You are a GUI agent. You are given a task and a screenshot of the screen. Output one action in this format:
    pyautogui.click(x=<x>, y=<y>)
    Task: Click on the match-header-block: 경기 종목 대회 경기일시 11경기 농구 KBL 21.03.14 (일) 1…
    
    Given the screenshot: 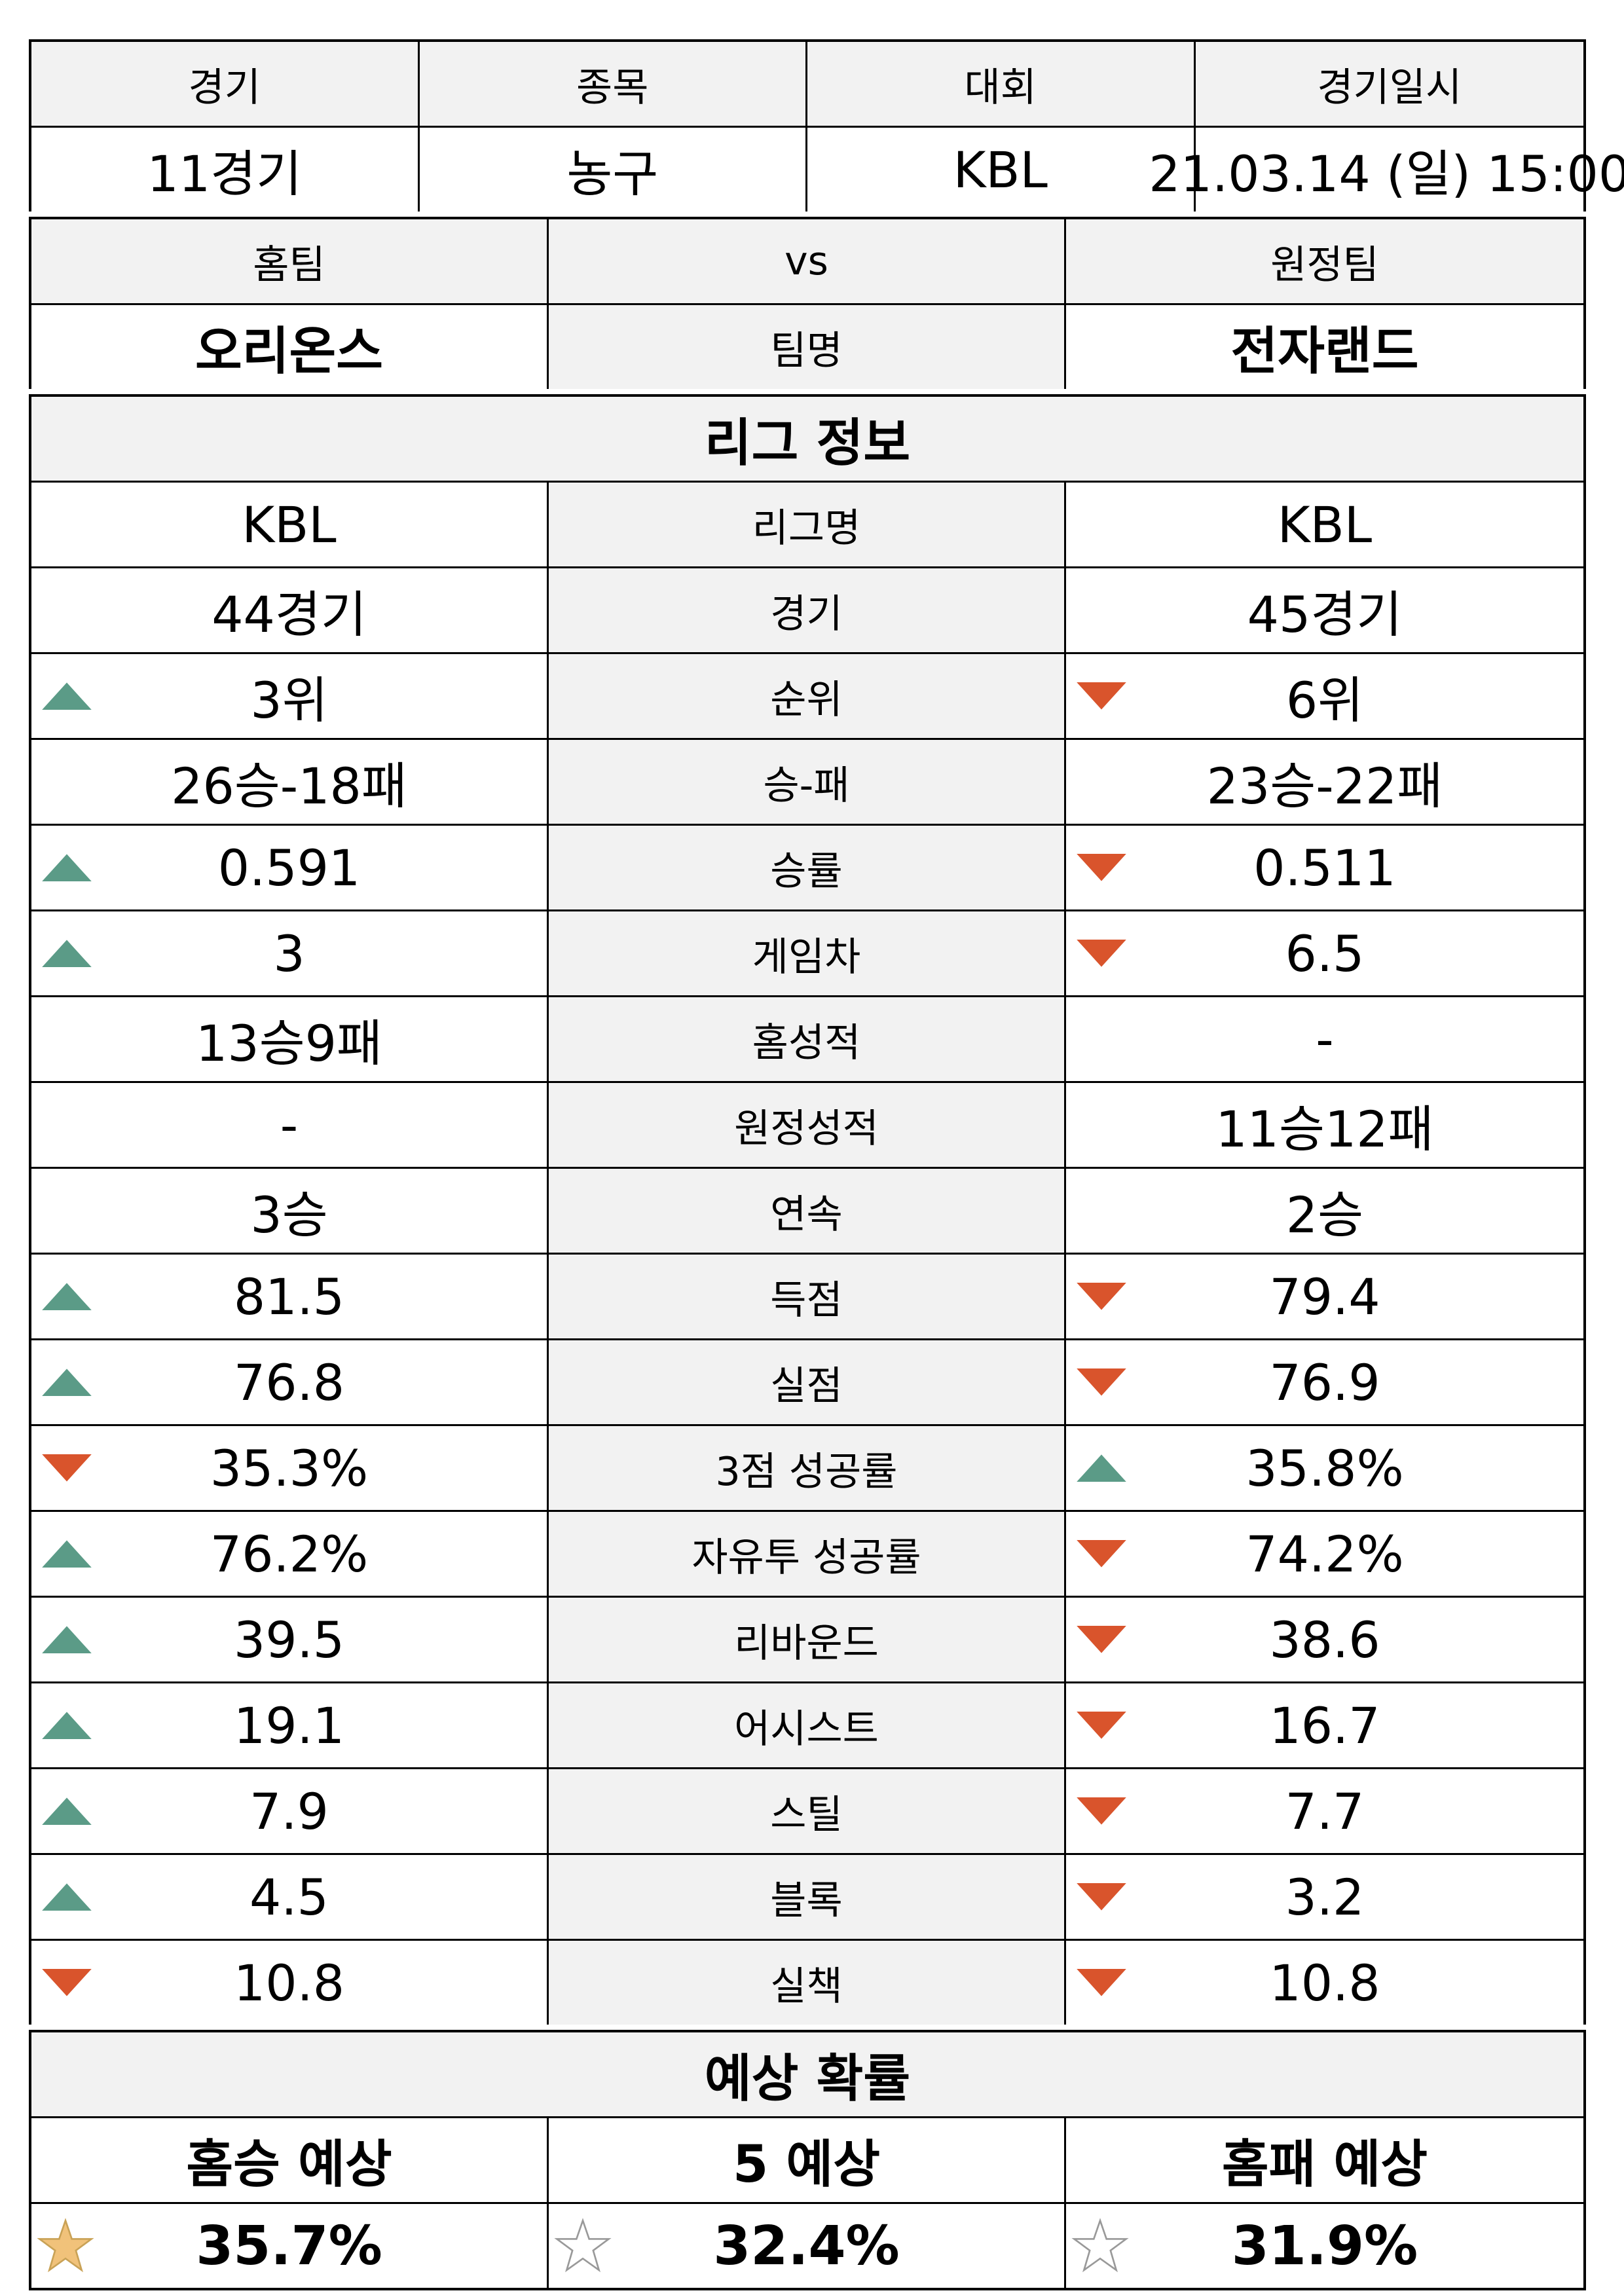 What is the action you would take?
    pyautogui.click(x=826, y=125)
    